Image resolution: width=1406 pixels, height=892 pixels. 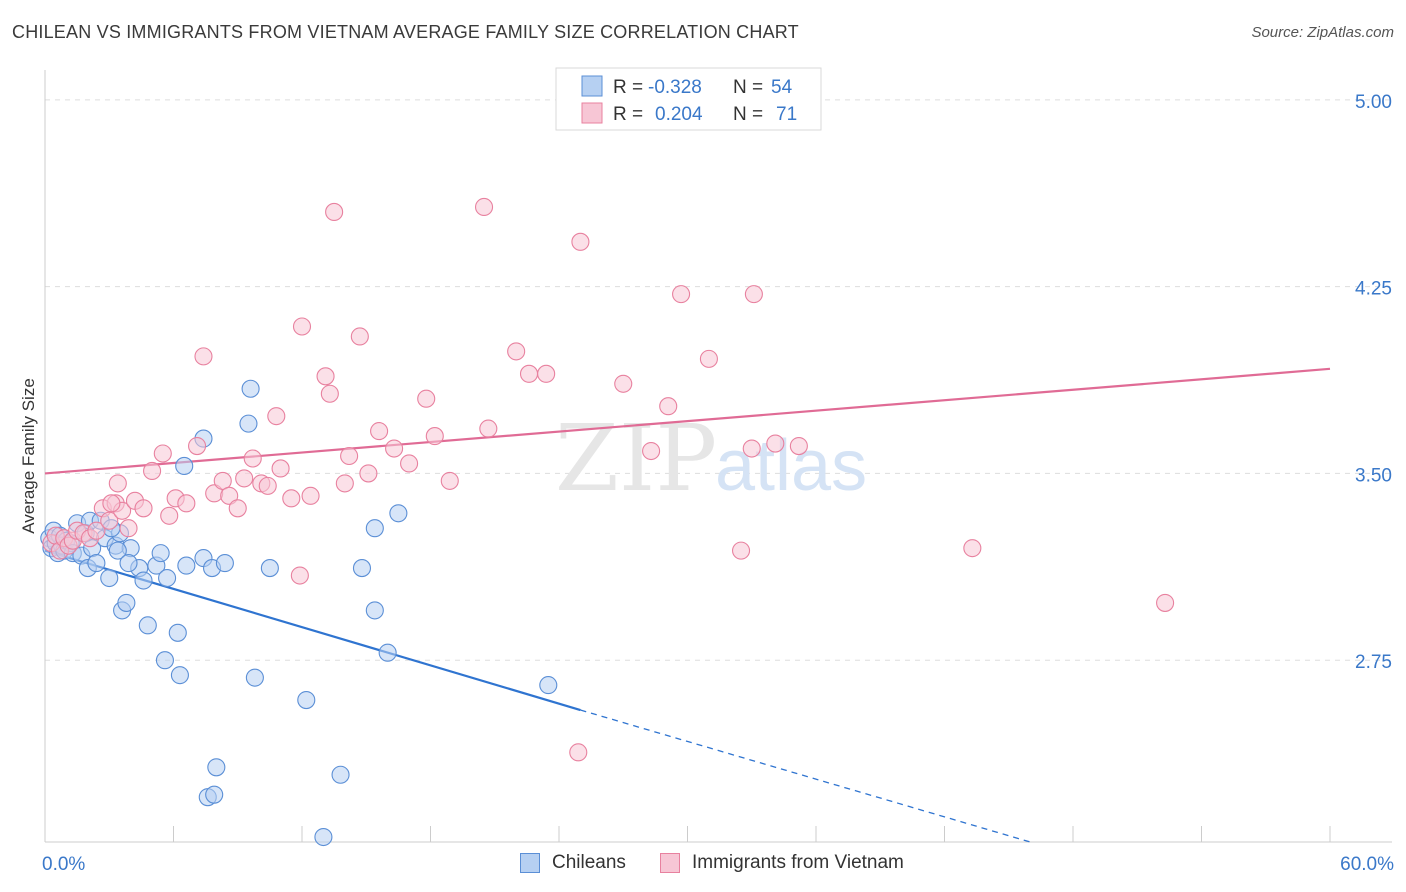 What do you see at coordinates (679, 114) in the screenshot?
I see `legend-r-value: 0.204` at bounding box center [679, 114].